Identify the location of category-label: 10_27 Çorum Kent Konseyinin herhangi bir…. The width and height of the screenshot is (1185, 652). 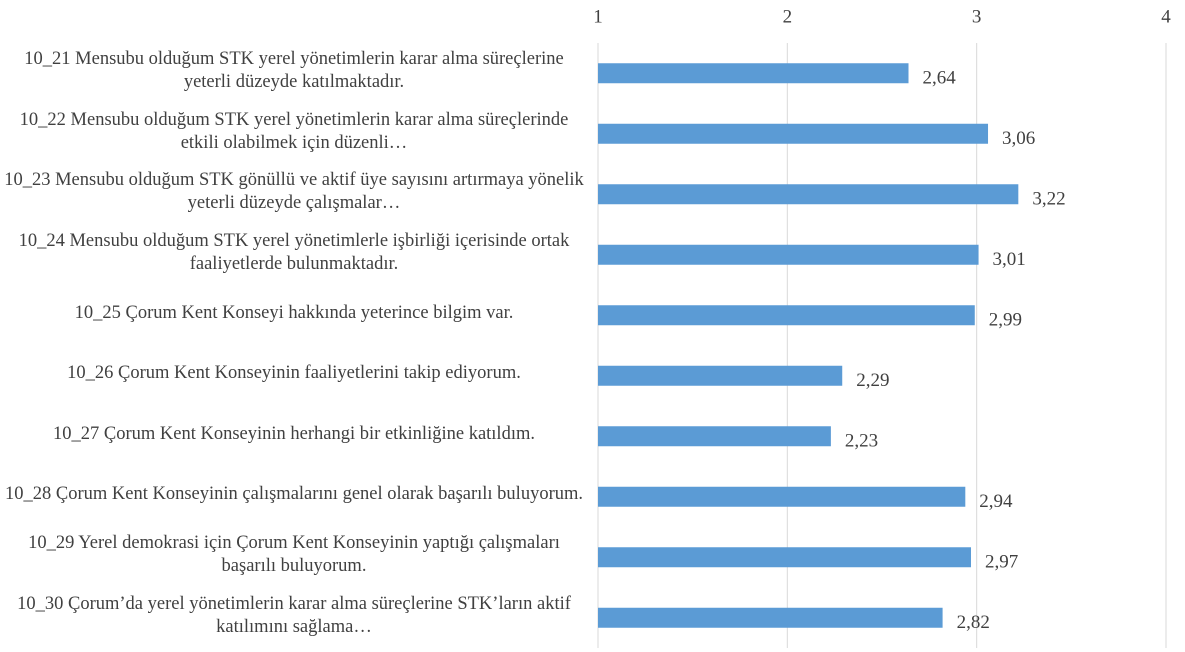
(294, 433).